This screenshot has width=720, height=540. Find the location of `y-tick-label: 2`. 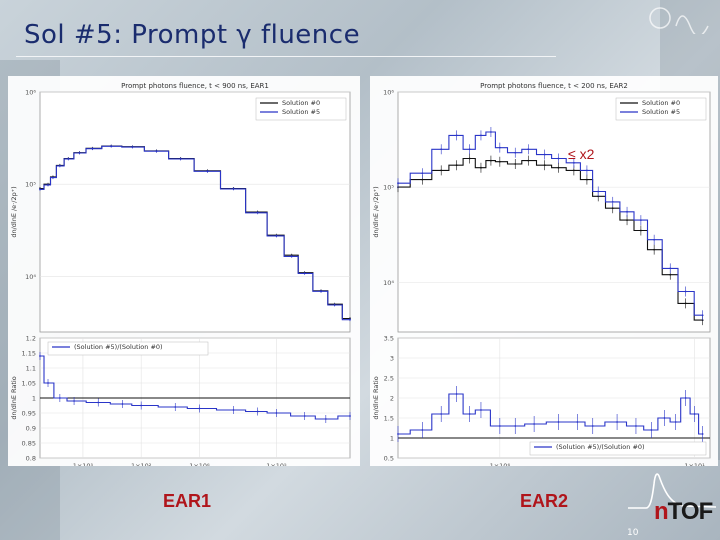

y-tick-label: 2 is located at coordinates (392, 399).